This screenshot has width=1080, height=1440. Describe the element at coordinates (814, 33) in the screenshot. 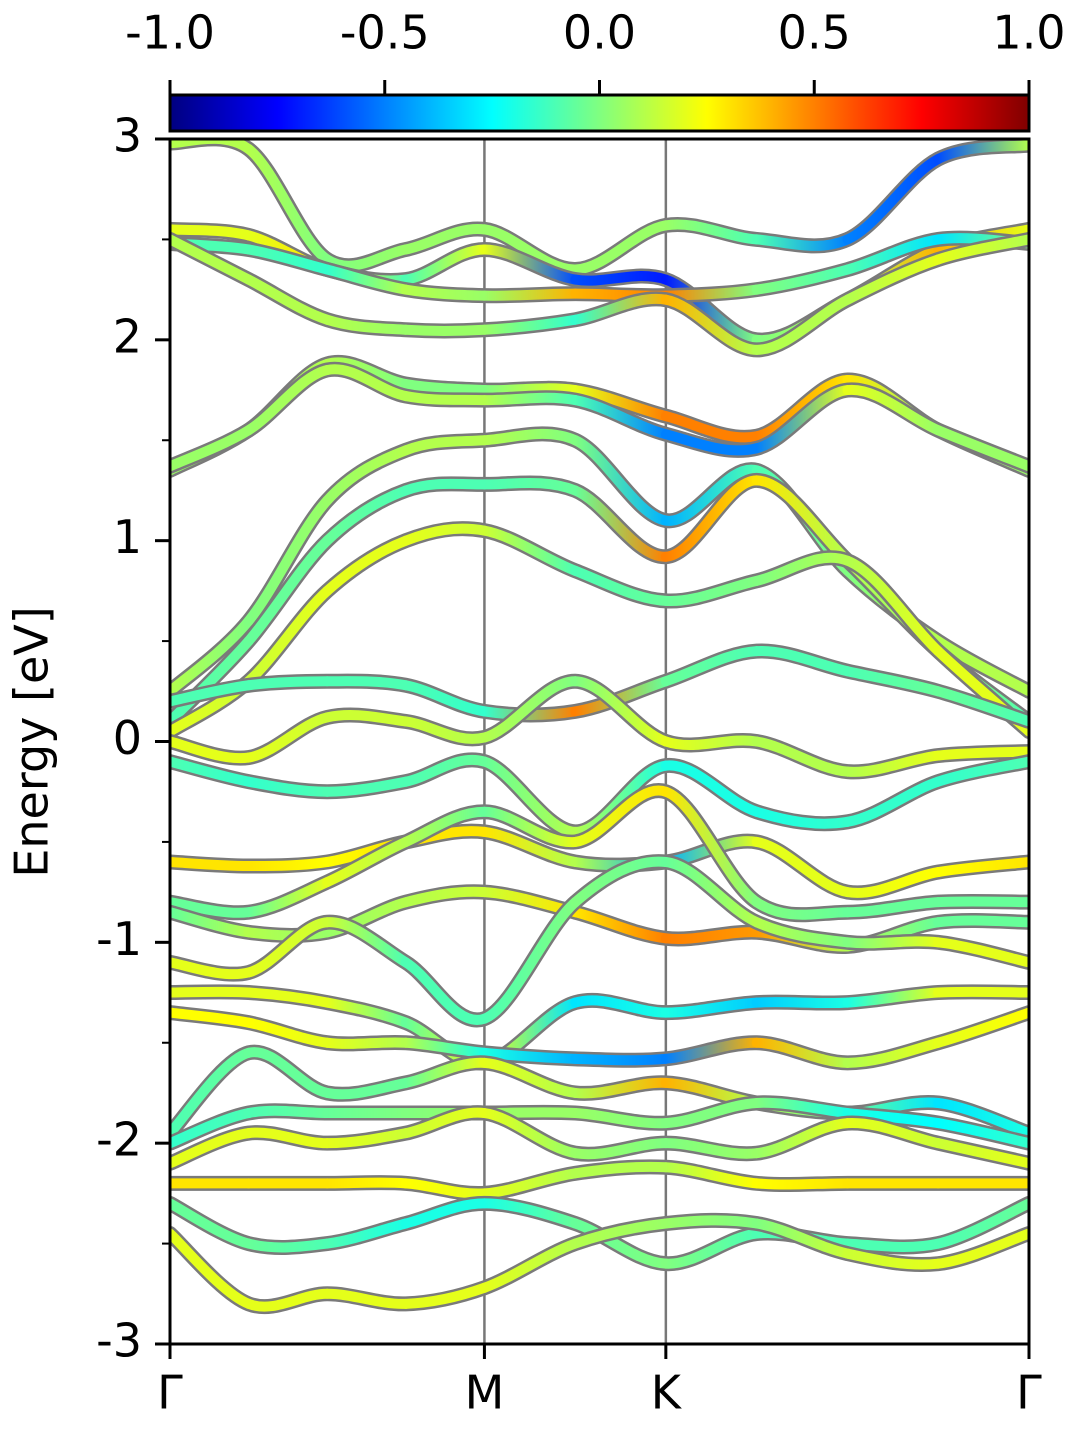

I see `colorbar-tick-label: 0.5` at that location.